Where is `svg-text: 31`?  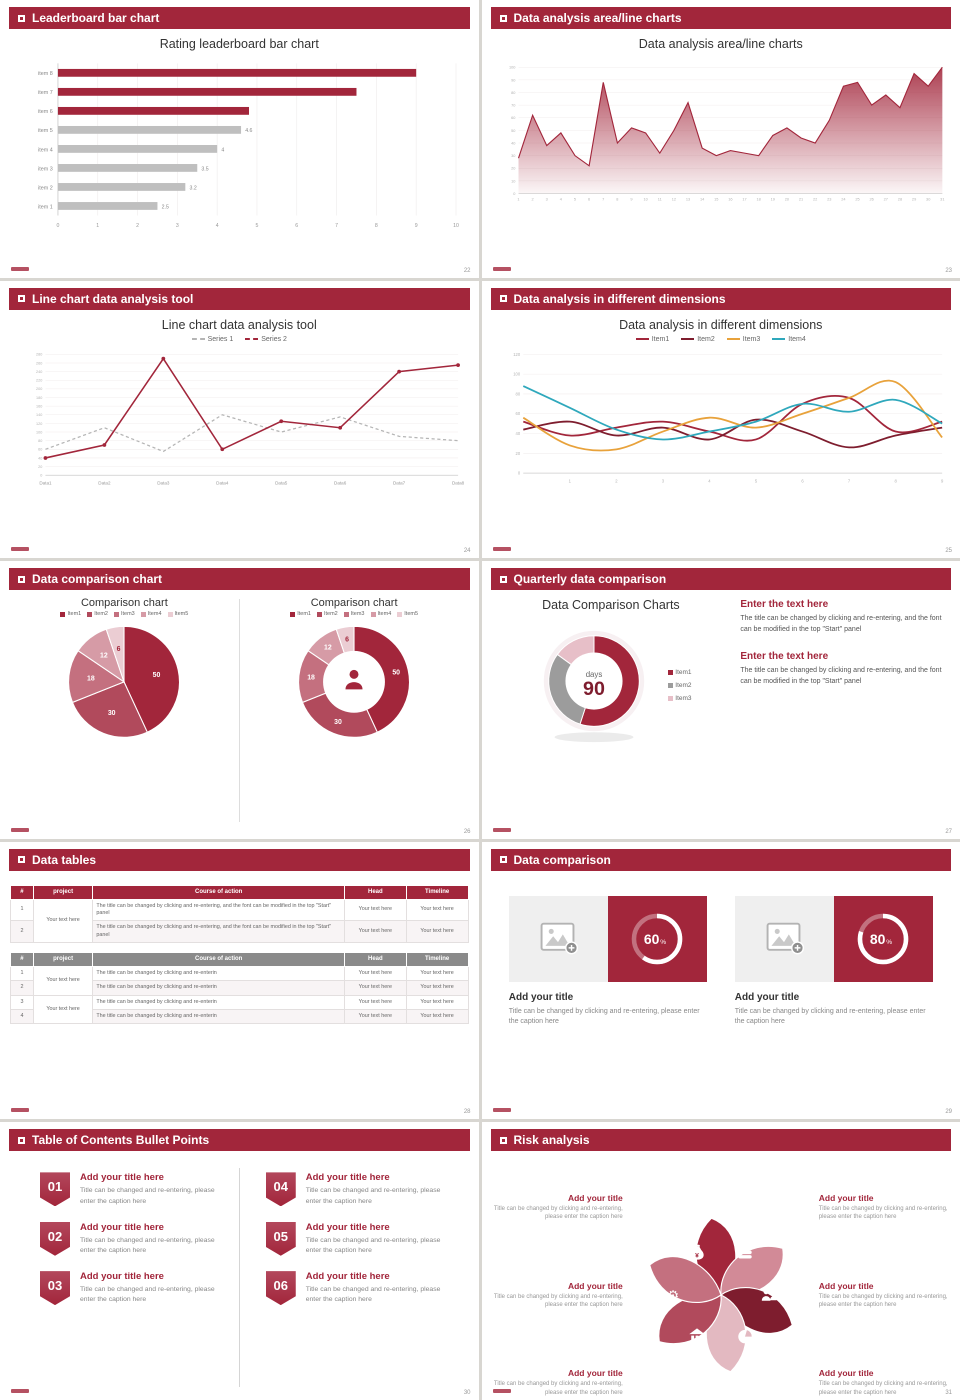
svg-text: 31 is located at coordinates (942, 199).